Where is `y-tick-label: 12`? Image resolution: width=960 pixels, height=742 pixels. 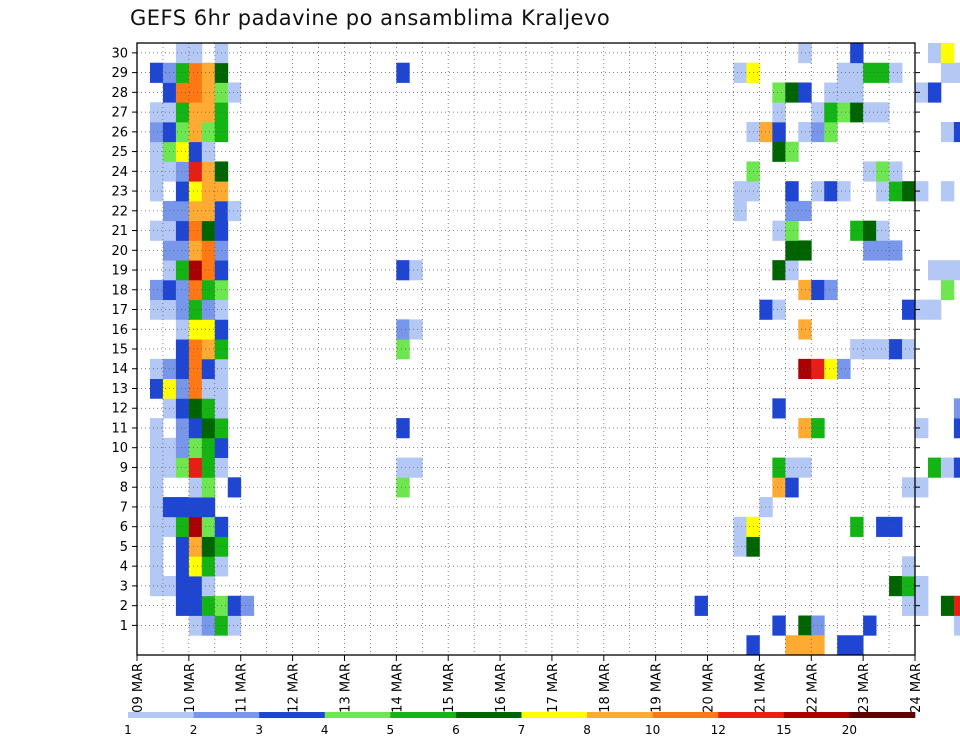 y-tick-label: 12 is located at coordinates (119, 409).